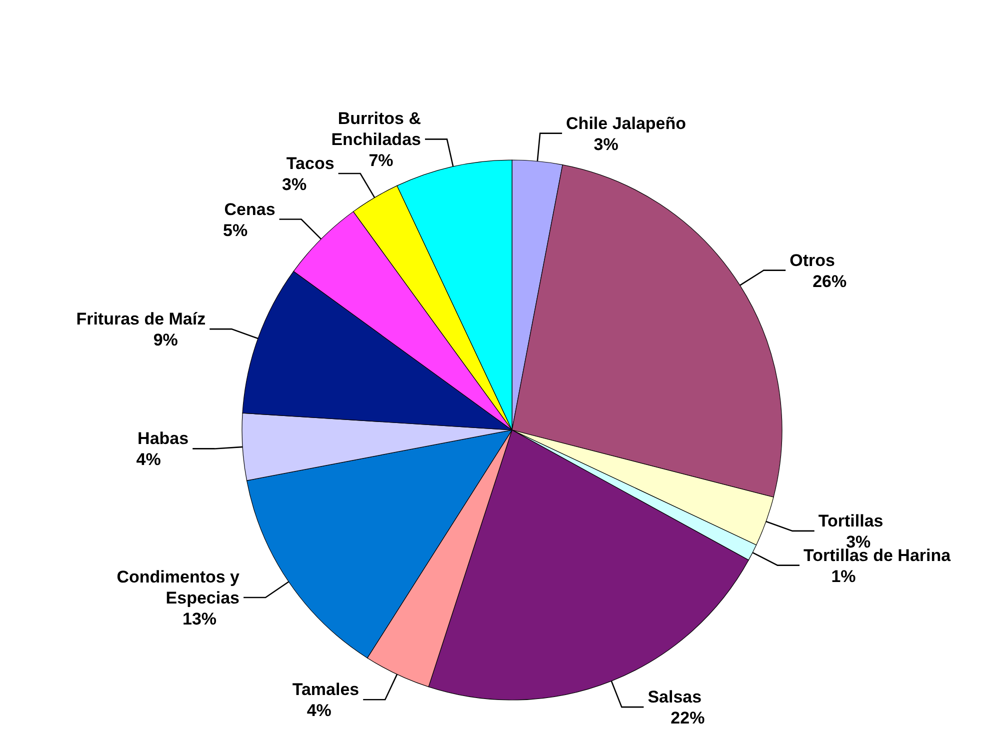 The height and width of the screenshot is (738, 1000). What do you see at coordinates (851, 520) in the screenshot?
I see `slice-label: Tortillas` at bounding box center [851, 520].